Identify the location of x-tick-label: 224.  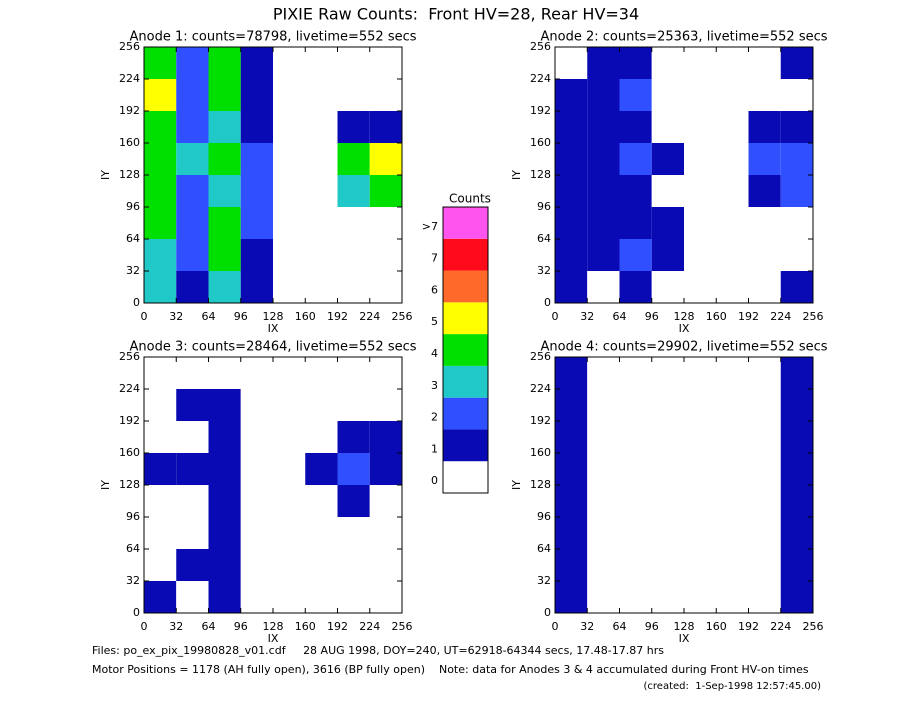
(369, 626).